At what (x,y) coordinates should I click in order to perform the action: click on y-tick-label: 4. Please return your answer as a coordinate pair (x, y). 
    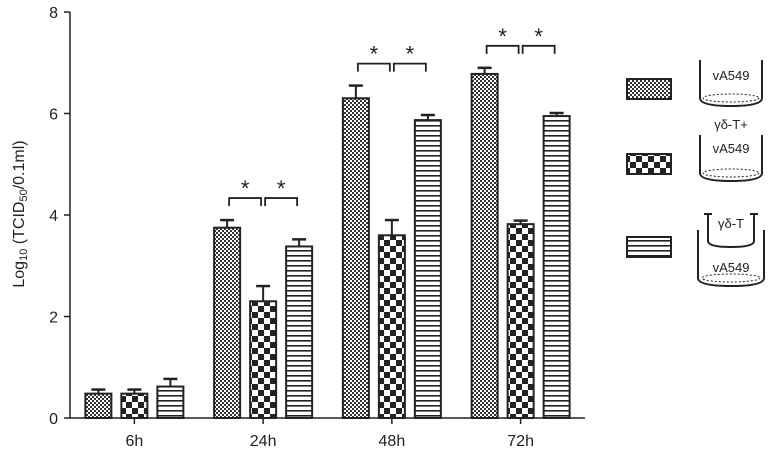
    Looking at the image, I should click on (53, 216).